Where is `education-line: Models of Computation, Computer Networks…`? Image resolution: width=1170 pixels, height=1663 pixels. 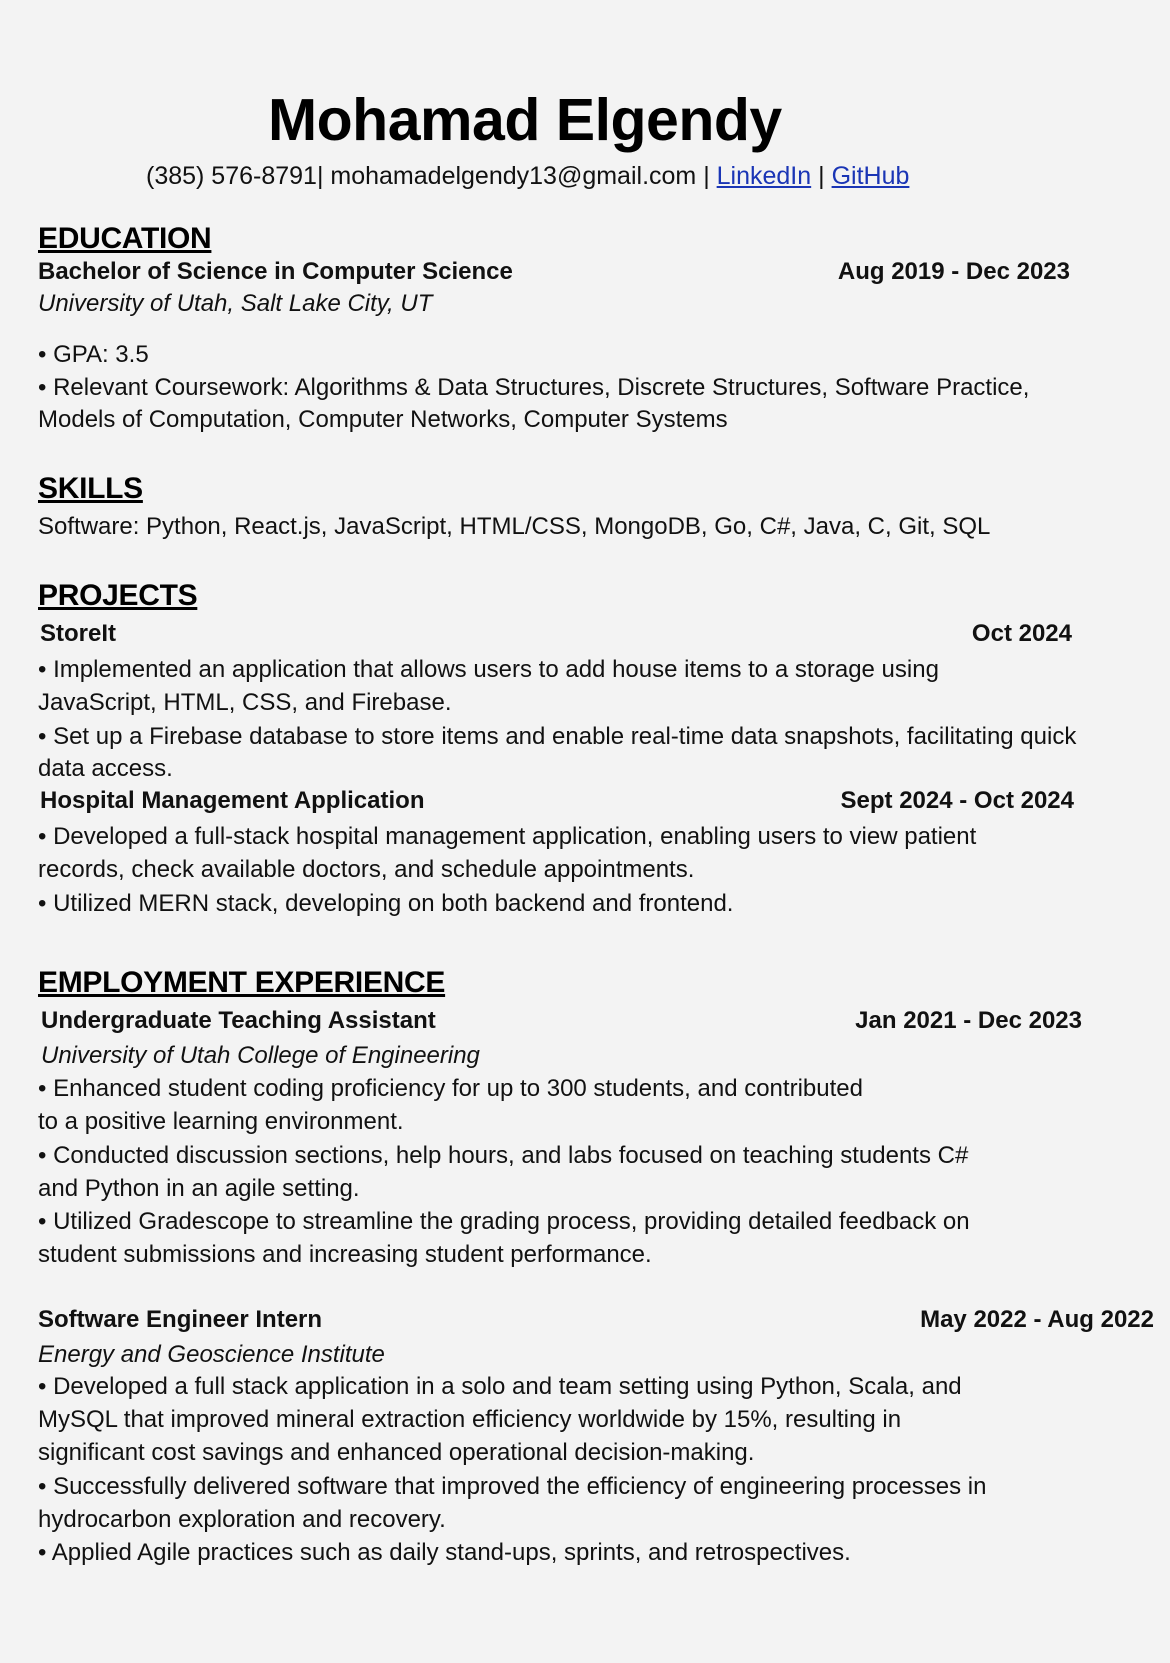 education-line: Models of Computation, Computer Networks… is located at coordinates (383, 419).